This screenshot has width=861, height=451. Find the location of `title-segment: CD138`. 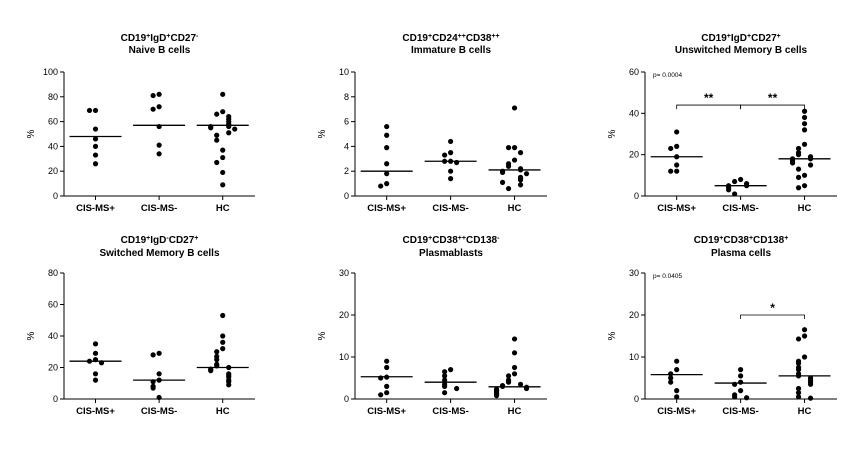

title-segment: CD138 is located at coordinates (482, 240).